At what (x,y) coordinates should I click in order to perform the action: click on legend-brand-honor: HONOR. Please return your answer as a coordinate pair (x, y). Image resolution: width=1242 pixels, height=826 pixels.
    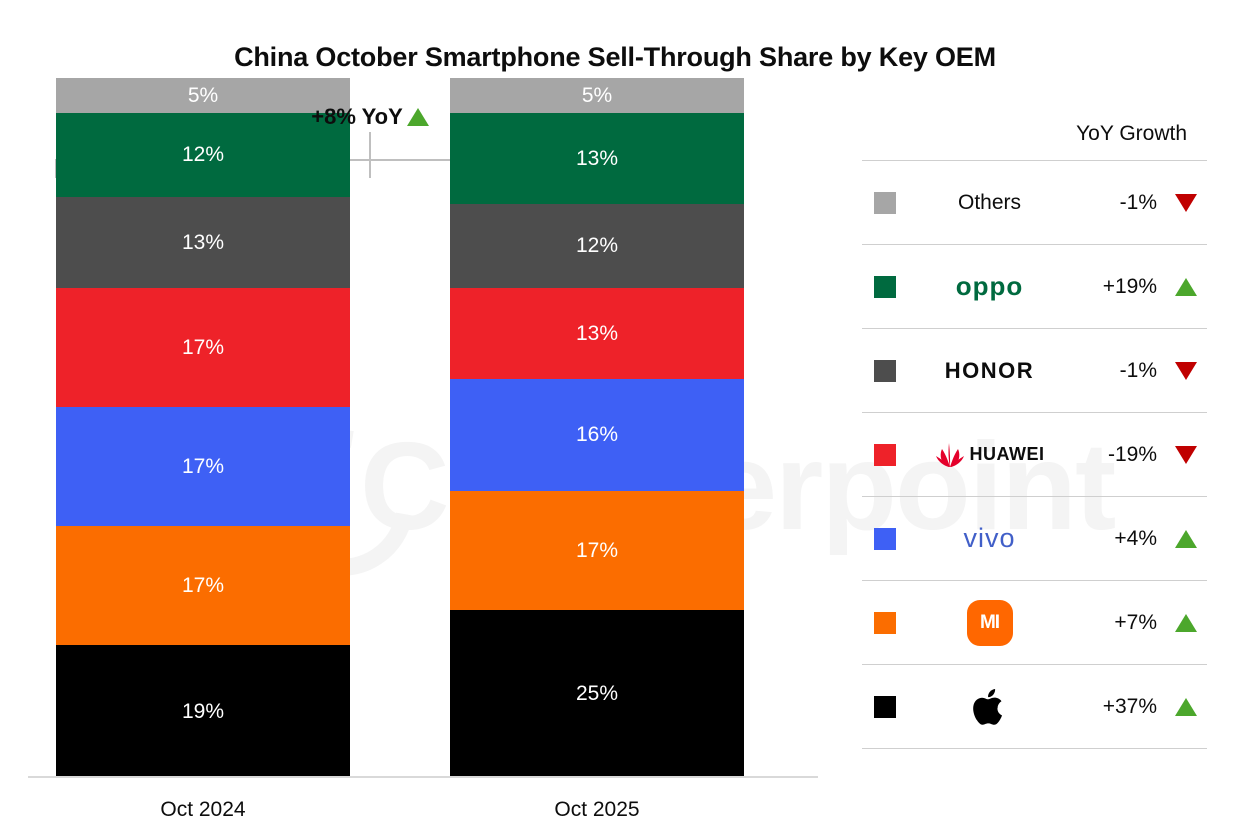
    Looking at the image, I should click on (989, 370).